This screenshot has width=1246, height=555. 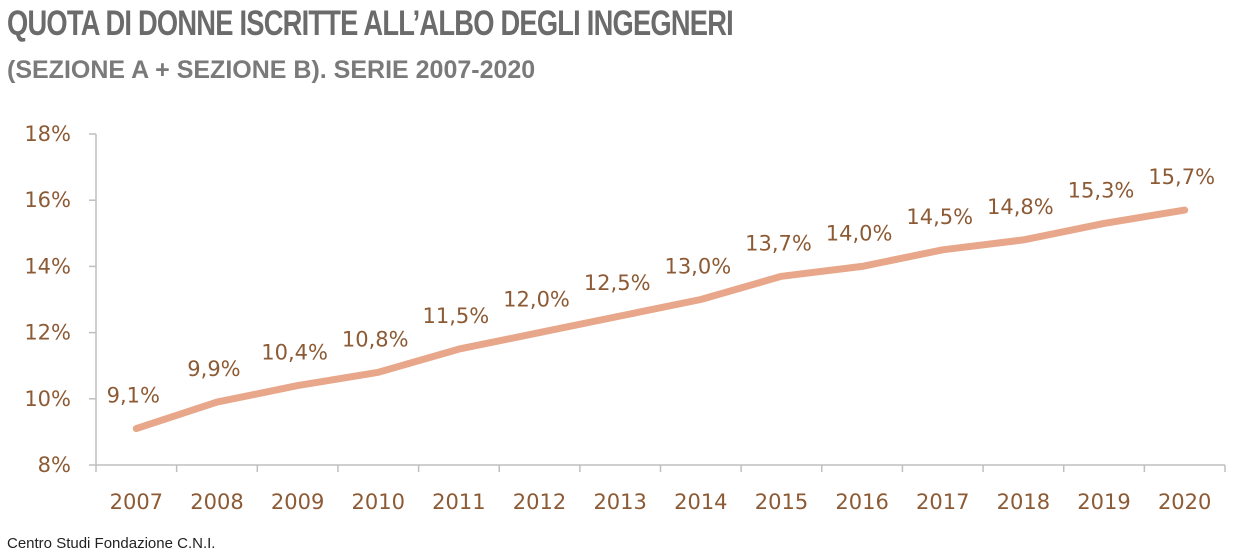 What do you see at coordinates (47, 399) in the screenshot?
I see `y-tick-label: 10%` at bounding box center [47, 399].